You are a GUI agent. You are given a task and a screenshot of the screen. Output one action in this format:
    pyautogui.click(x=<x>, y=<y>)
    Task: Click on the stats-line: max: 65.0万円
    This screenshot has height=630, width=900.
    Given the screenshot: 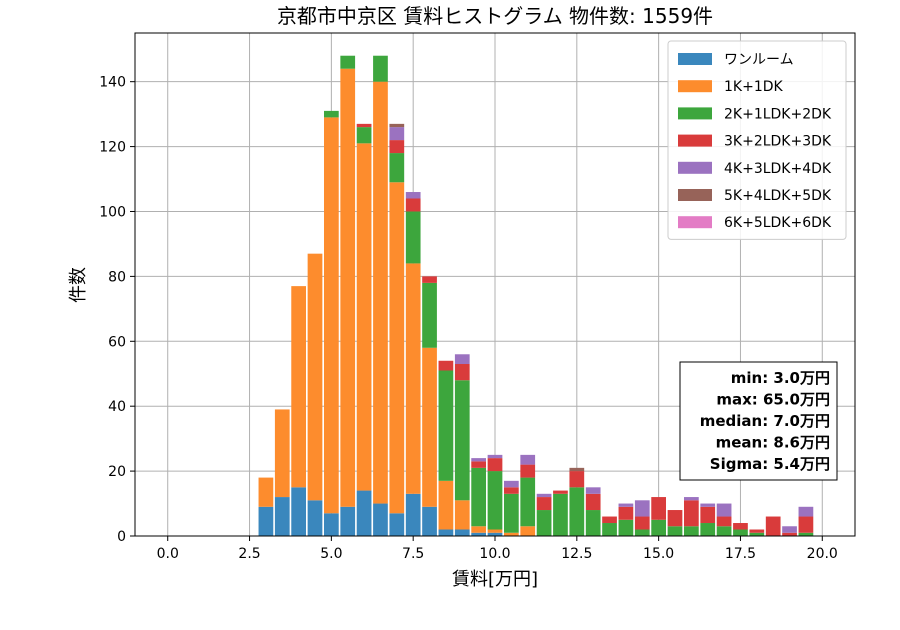 What is the action you would take?
    pyautogui.click(x=773, y=400)
    